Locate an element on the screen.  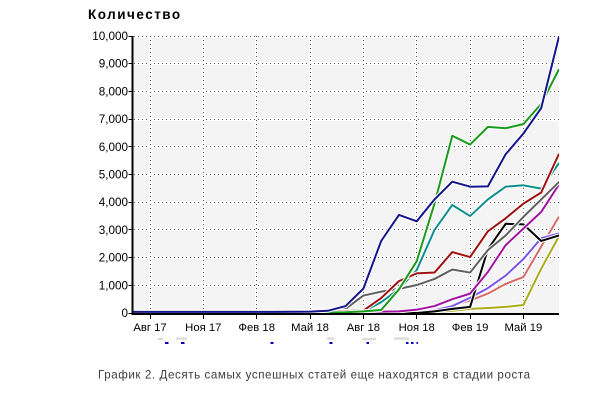
svg-text: 7,000 is located at coordinates (114, 119).